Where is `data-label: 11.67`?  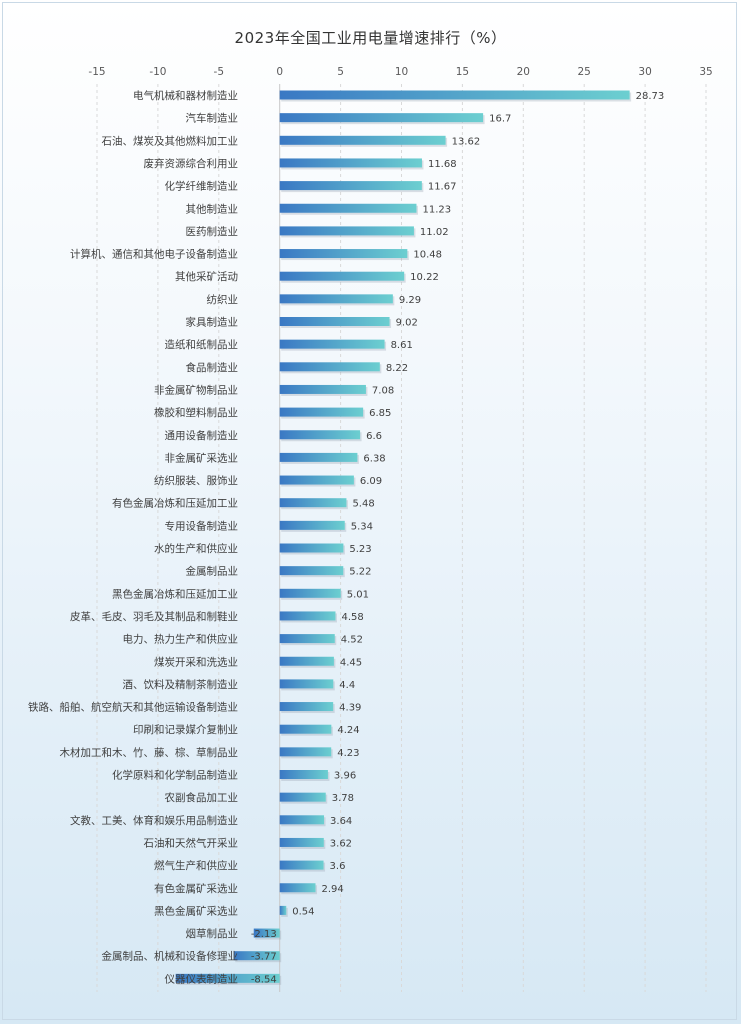 data-label: 11.67 is located at coordinates (442, 187).